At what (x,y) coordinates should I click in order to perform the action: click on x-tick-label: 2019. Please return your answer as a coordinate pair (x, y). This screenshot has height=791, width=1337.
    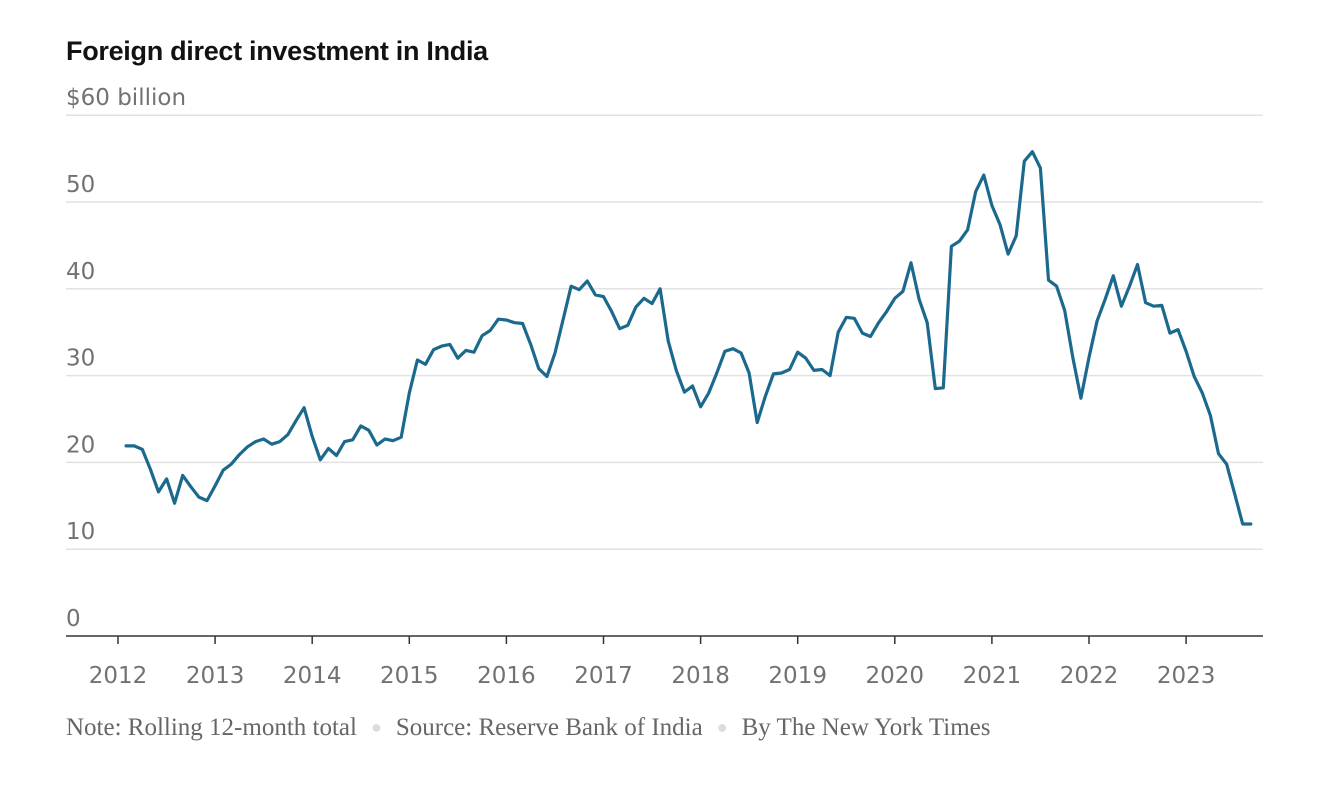
    Looking at the image, I should click on (797, 676).